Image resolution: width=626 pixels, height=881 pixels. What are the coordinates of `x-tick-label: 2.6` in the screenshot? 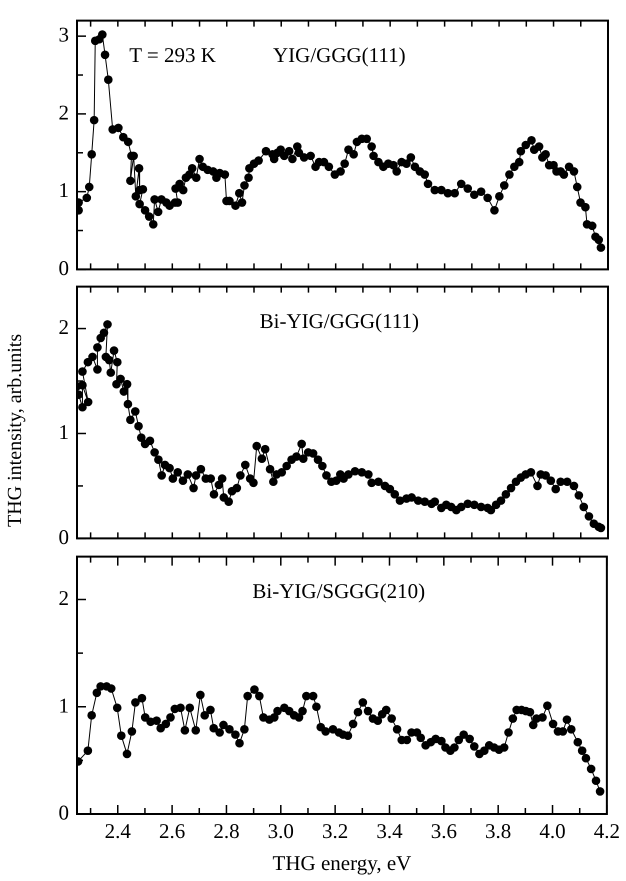 It's located at (172, 831).